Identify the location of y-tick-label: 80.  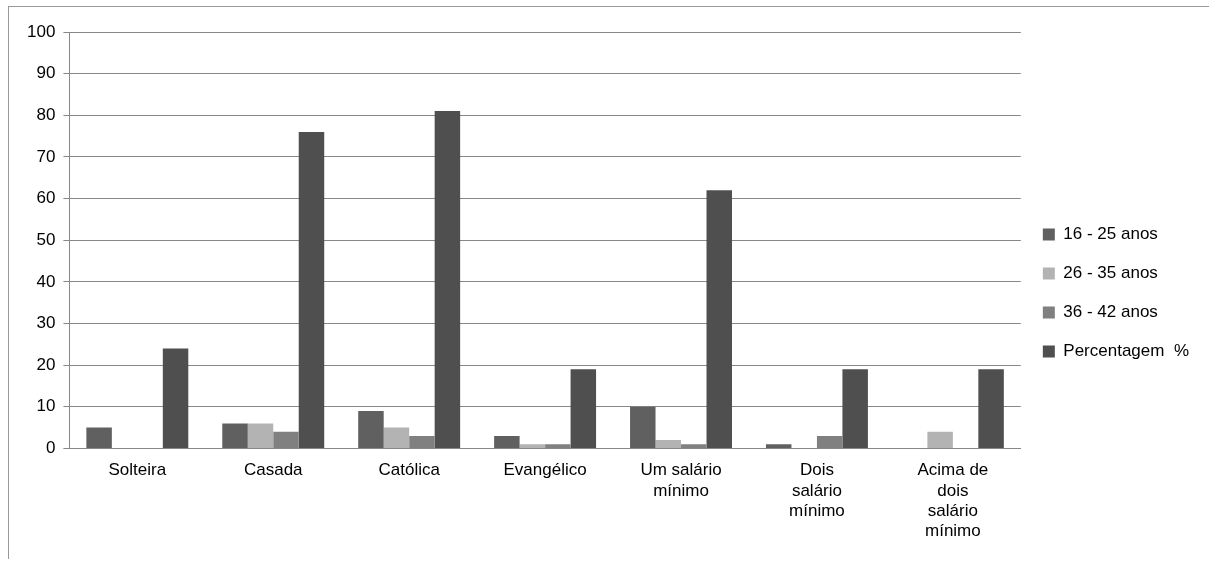
(46, 114).